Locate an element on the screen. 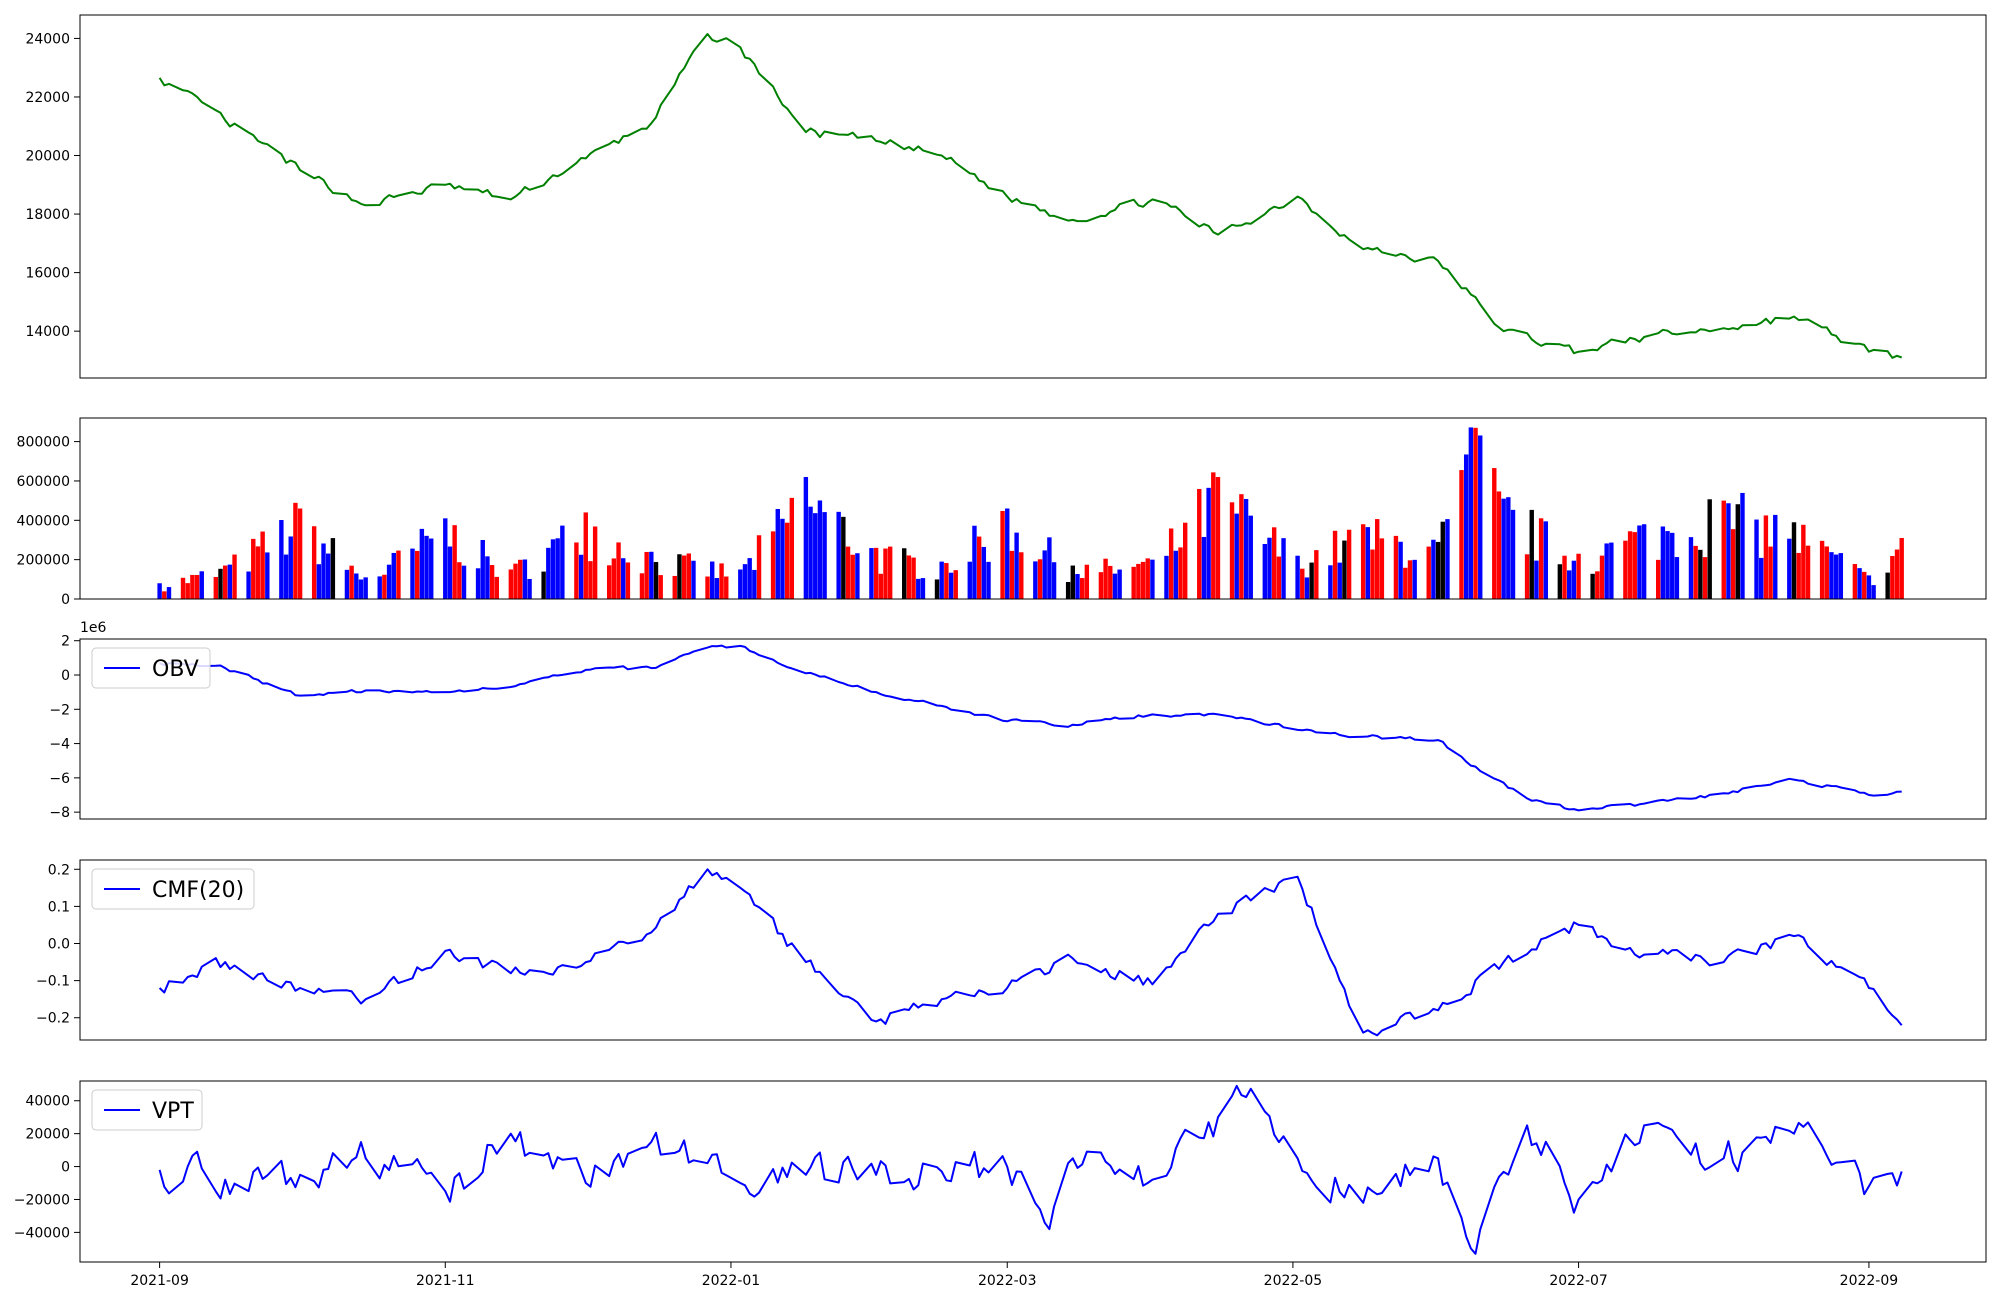 This screenshot has height=1300, width=2000. vpt-legend: VPT is located at coordinates (147, 1110).